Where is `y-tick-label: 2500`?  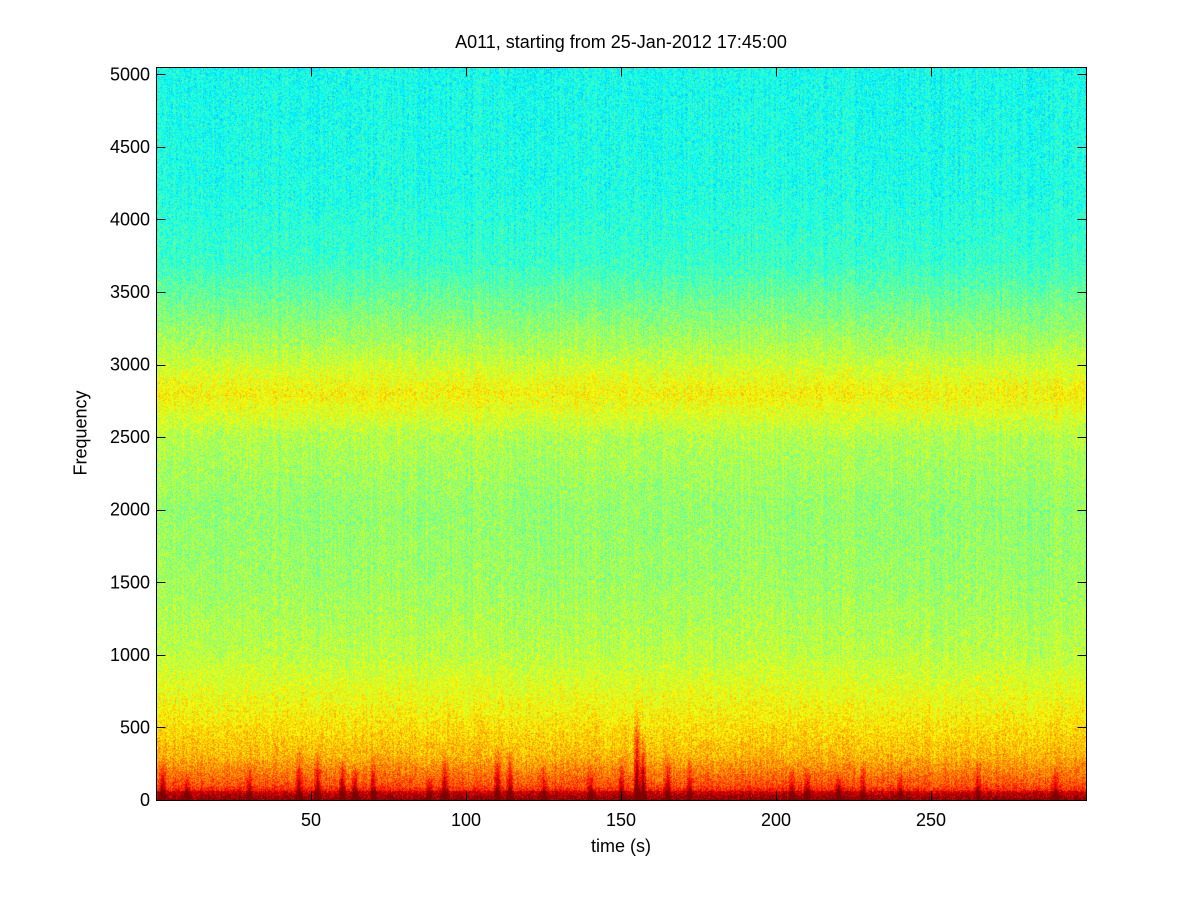 y-tick-label: 2500 is located at coordinates (130, 437).